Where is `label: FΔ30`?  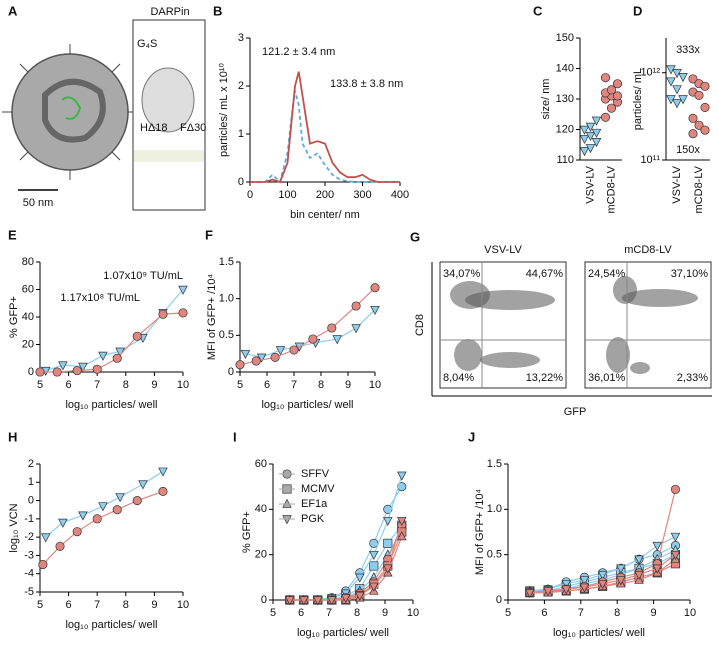
label: FΔ30 is located at coordinates (193, 128).